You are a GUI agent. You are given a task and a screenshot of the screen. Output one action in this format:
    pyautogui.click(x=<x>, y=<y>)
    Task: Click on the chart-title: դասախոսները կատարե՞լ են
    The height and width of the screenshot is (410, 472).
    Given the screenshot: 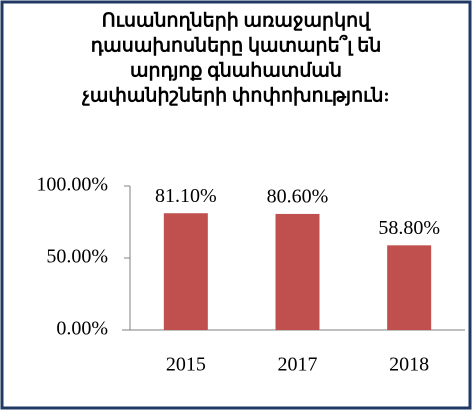 What is the action you would take?
    pyautogui.click(x=236, y=45)
    